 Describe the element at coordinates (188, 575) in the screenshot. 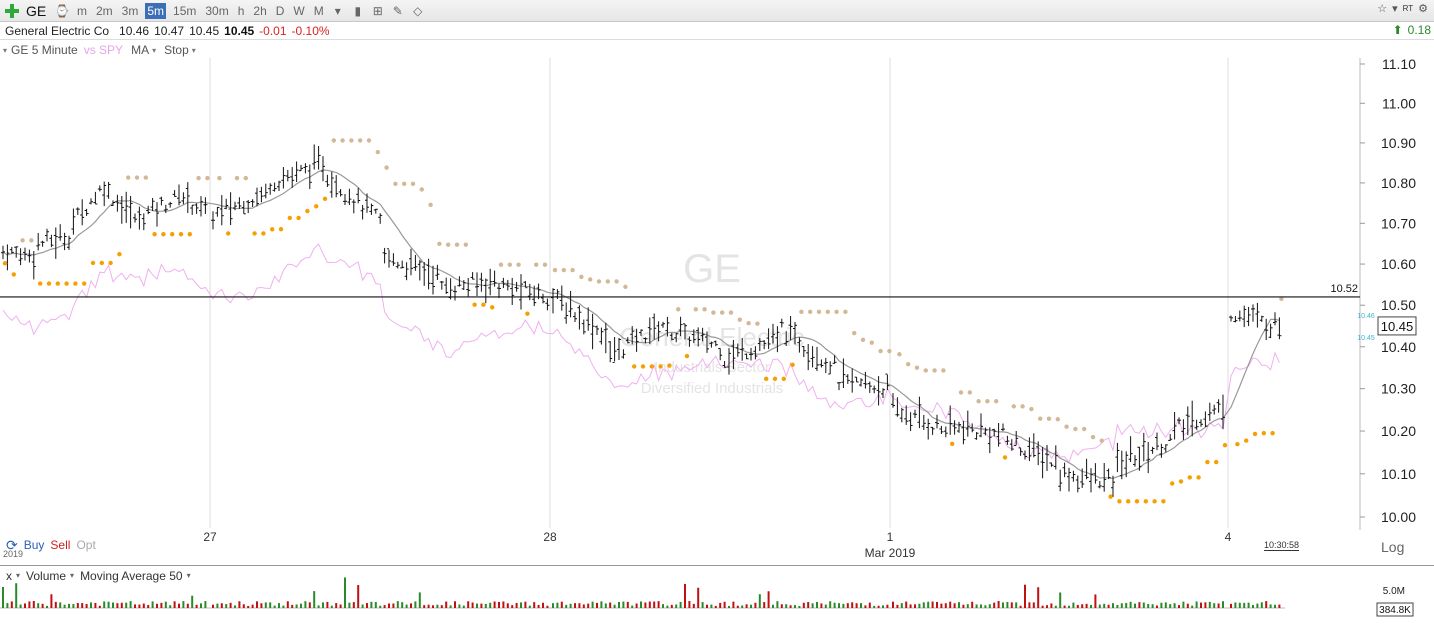

I see `volume-ma-caret-icon: ▾` at that location.